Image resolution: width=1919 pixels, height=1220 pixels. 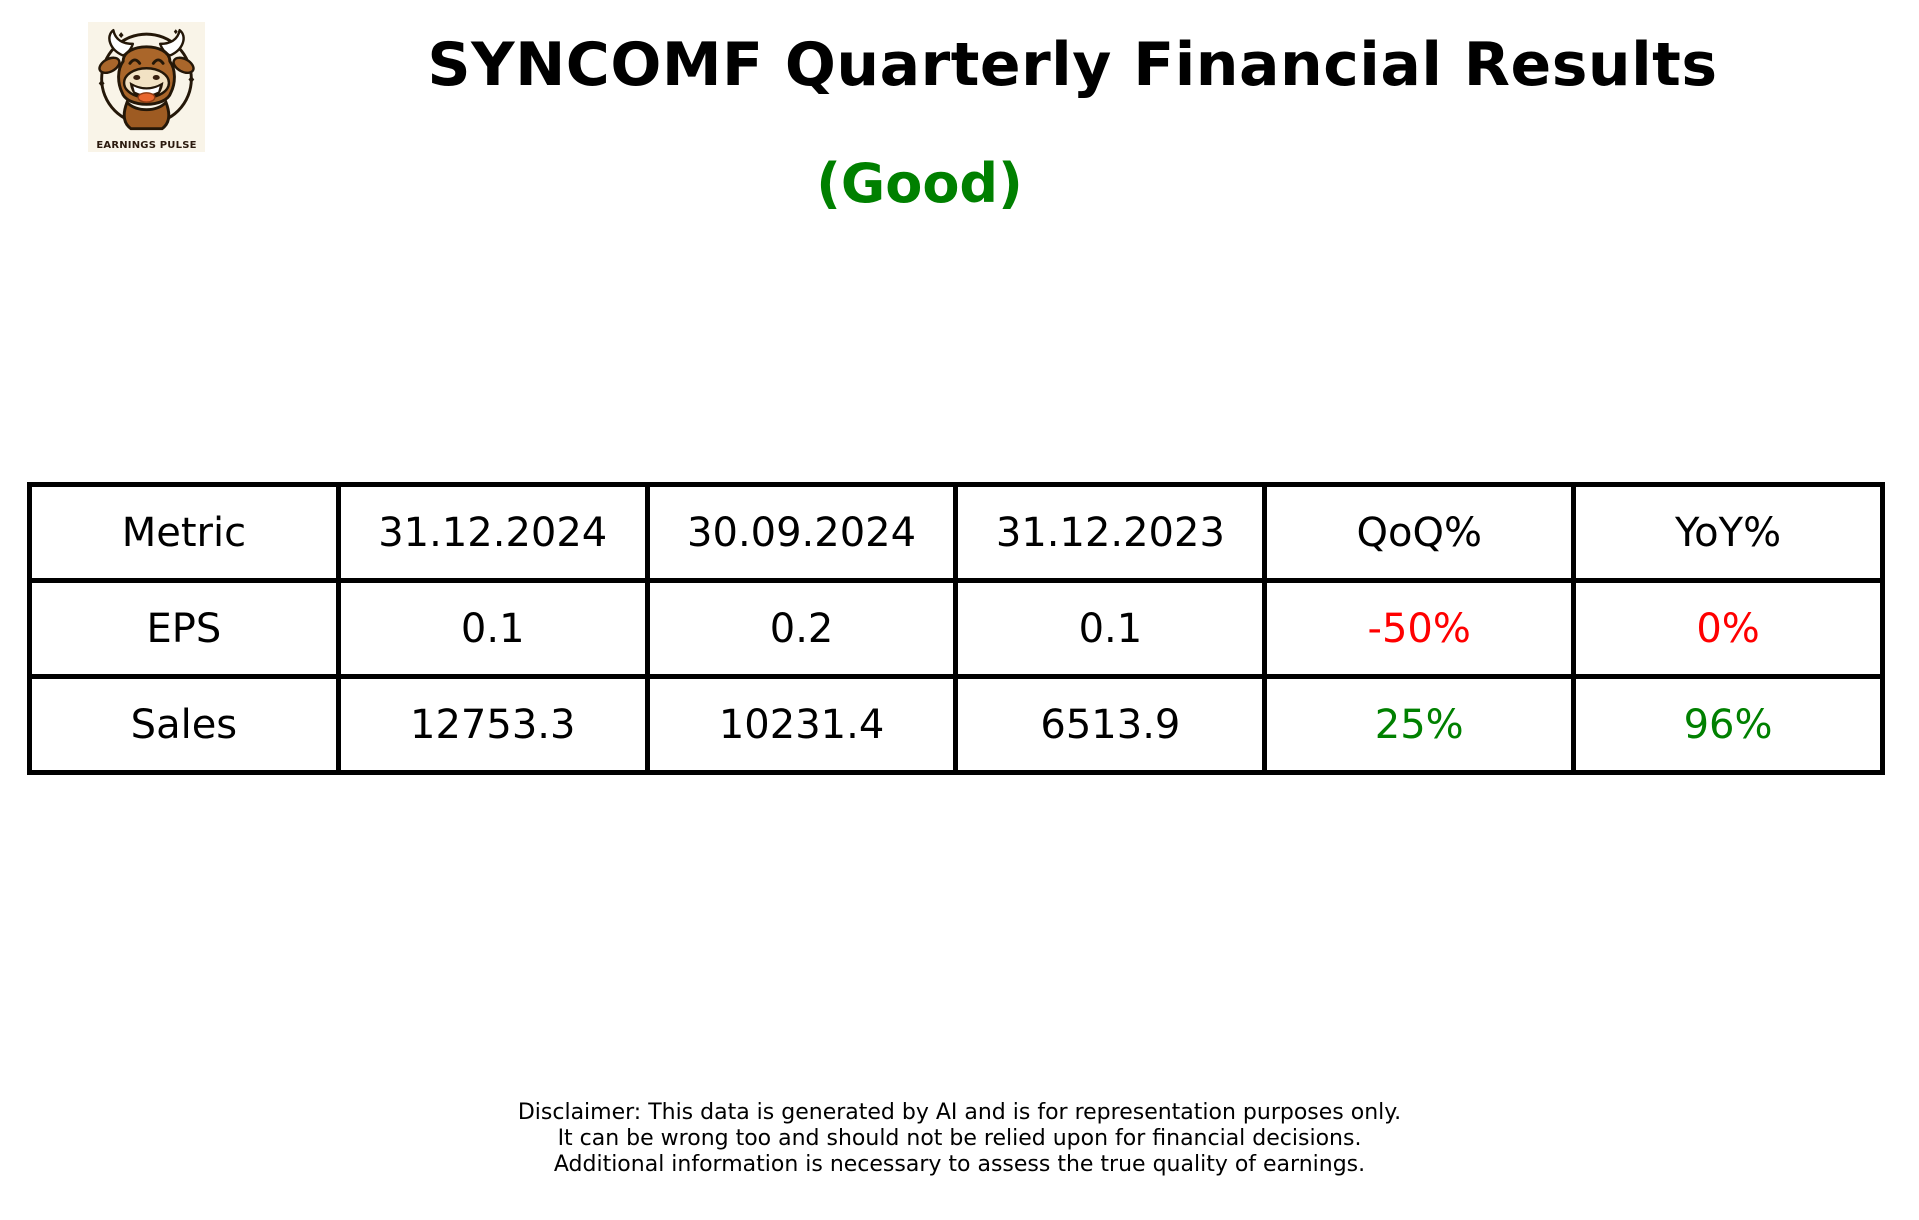 What do you see at coordinates (1110, 724) in the screenshot?
I see `sales-yearago: 6513.9` at bounding box center [1110, 724].